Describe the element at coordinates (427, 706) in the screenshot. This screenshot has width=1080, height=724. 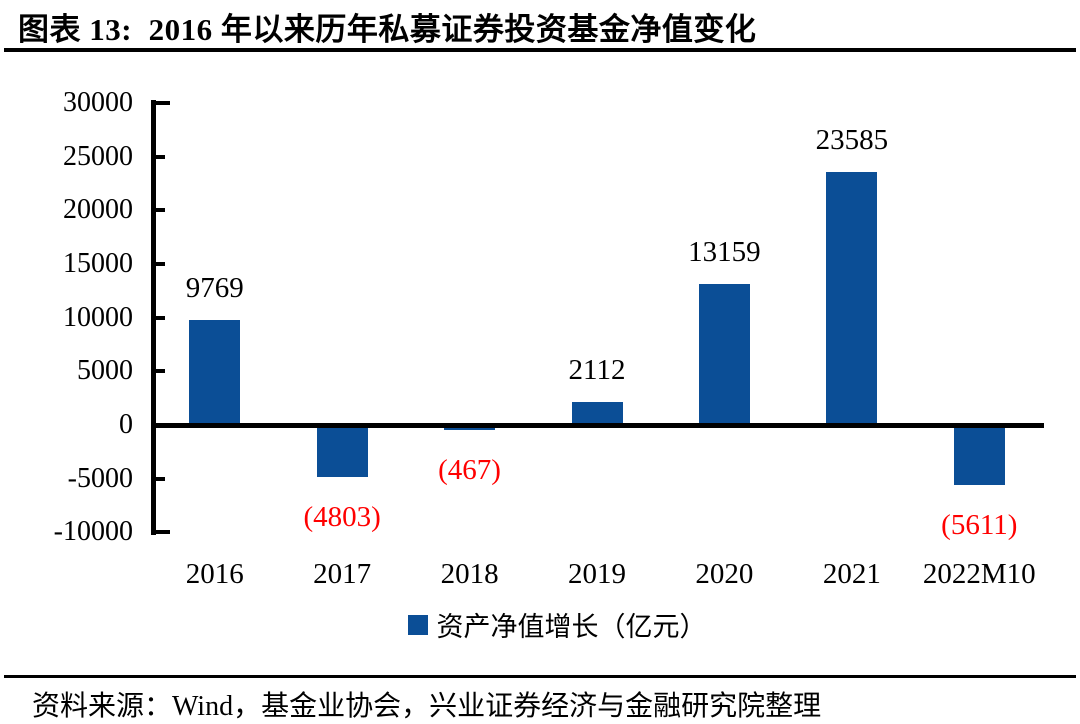
I see `source-note: 资料来源：Wind，基金业协会，兴业证券经济与金融研究院整理` at that location.